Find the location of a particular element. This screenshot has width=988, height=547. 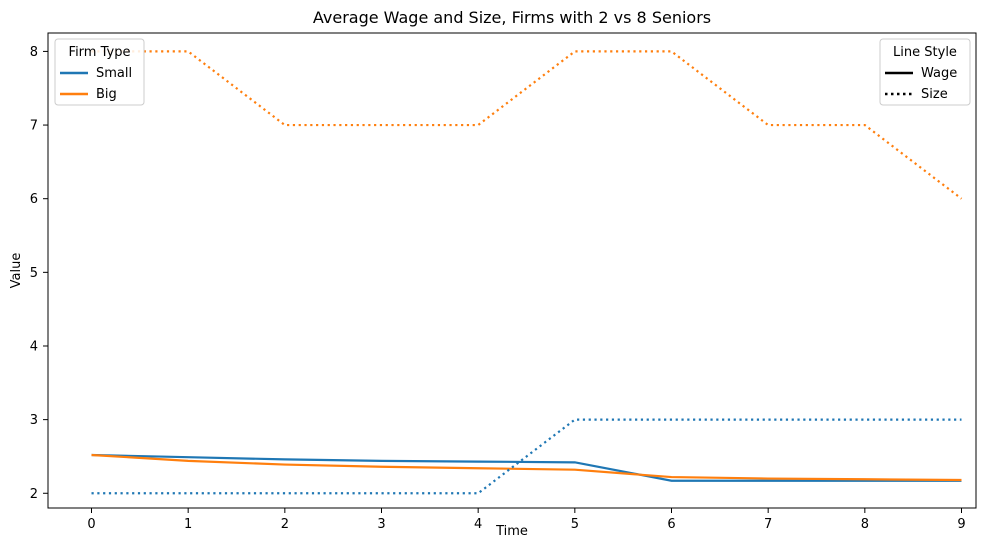

x-tick-label: 2 is located at coordinates (285, 524).